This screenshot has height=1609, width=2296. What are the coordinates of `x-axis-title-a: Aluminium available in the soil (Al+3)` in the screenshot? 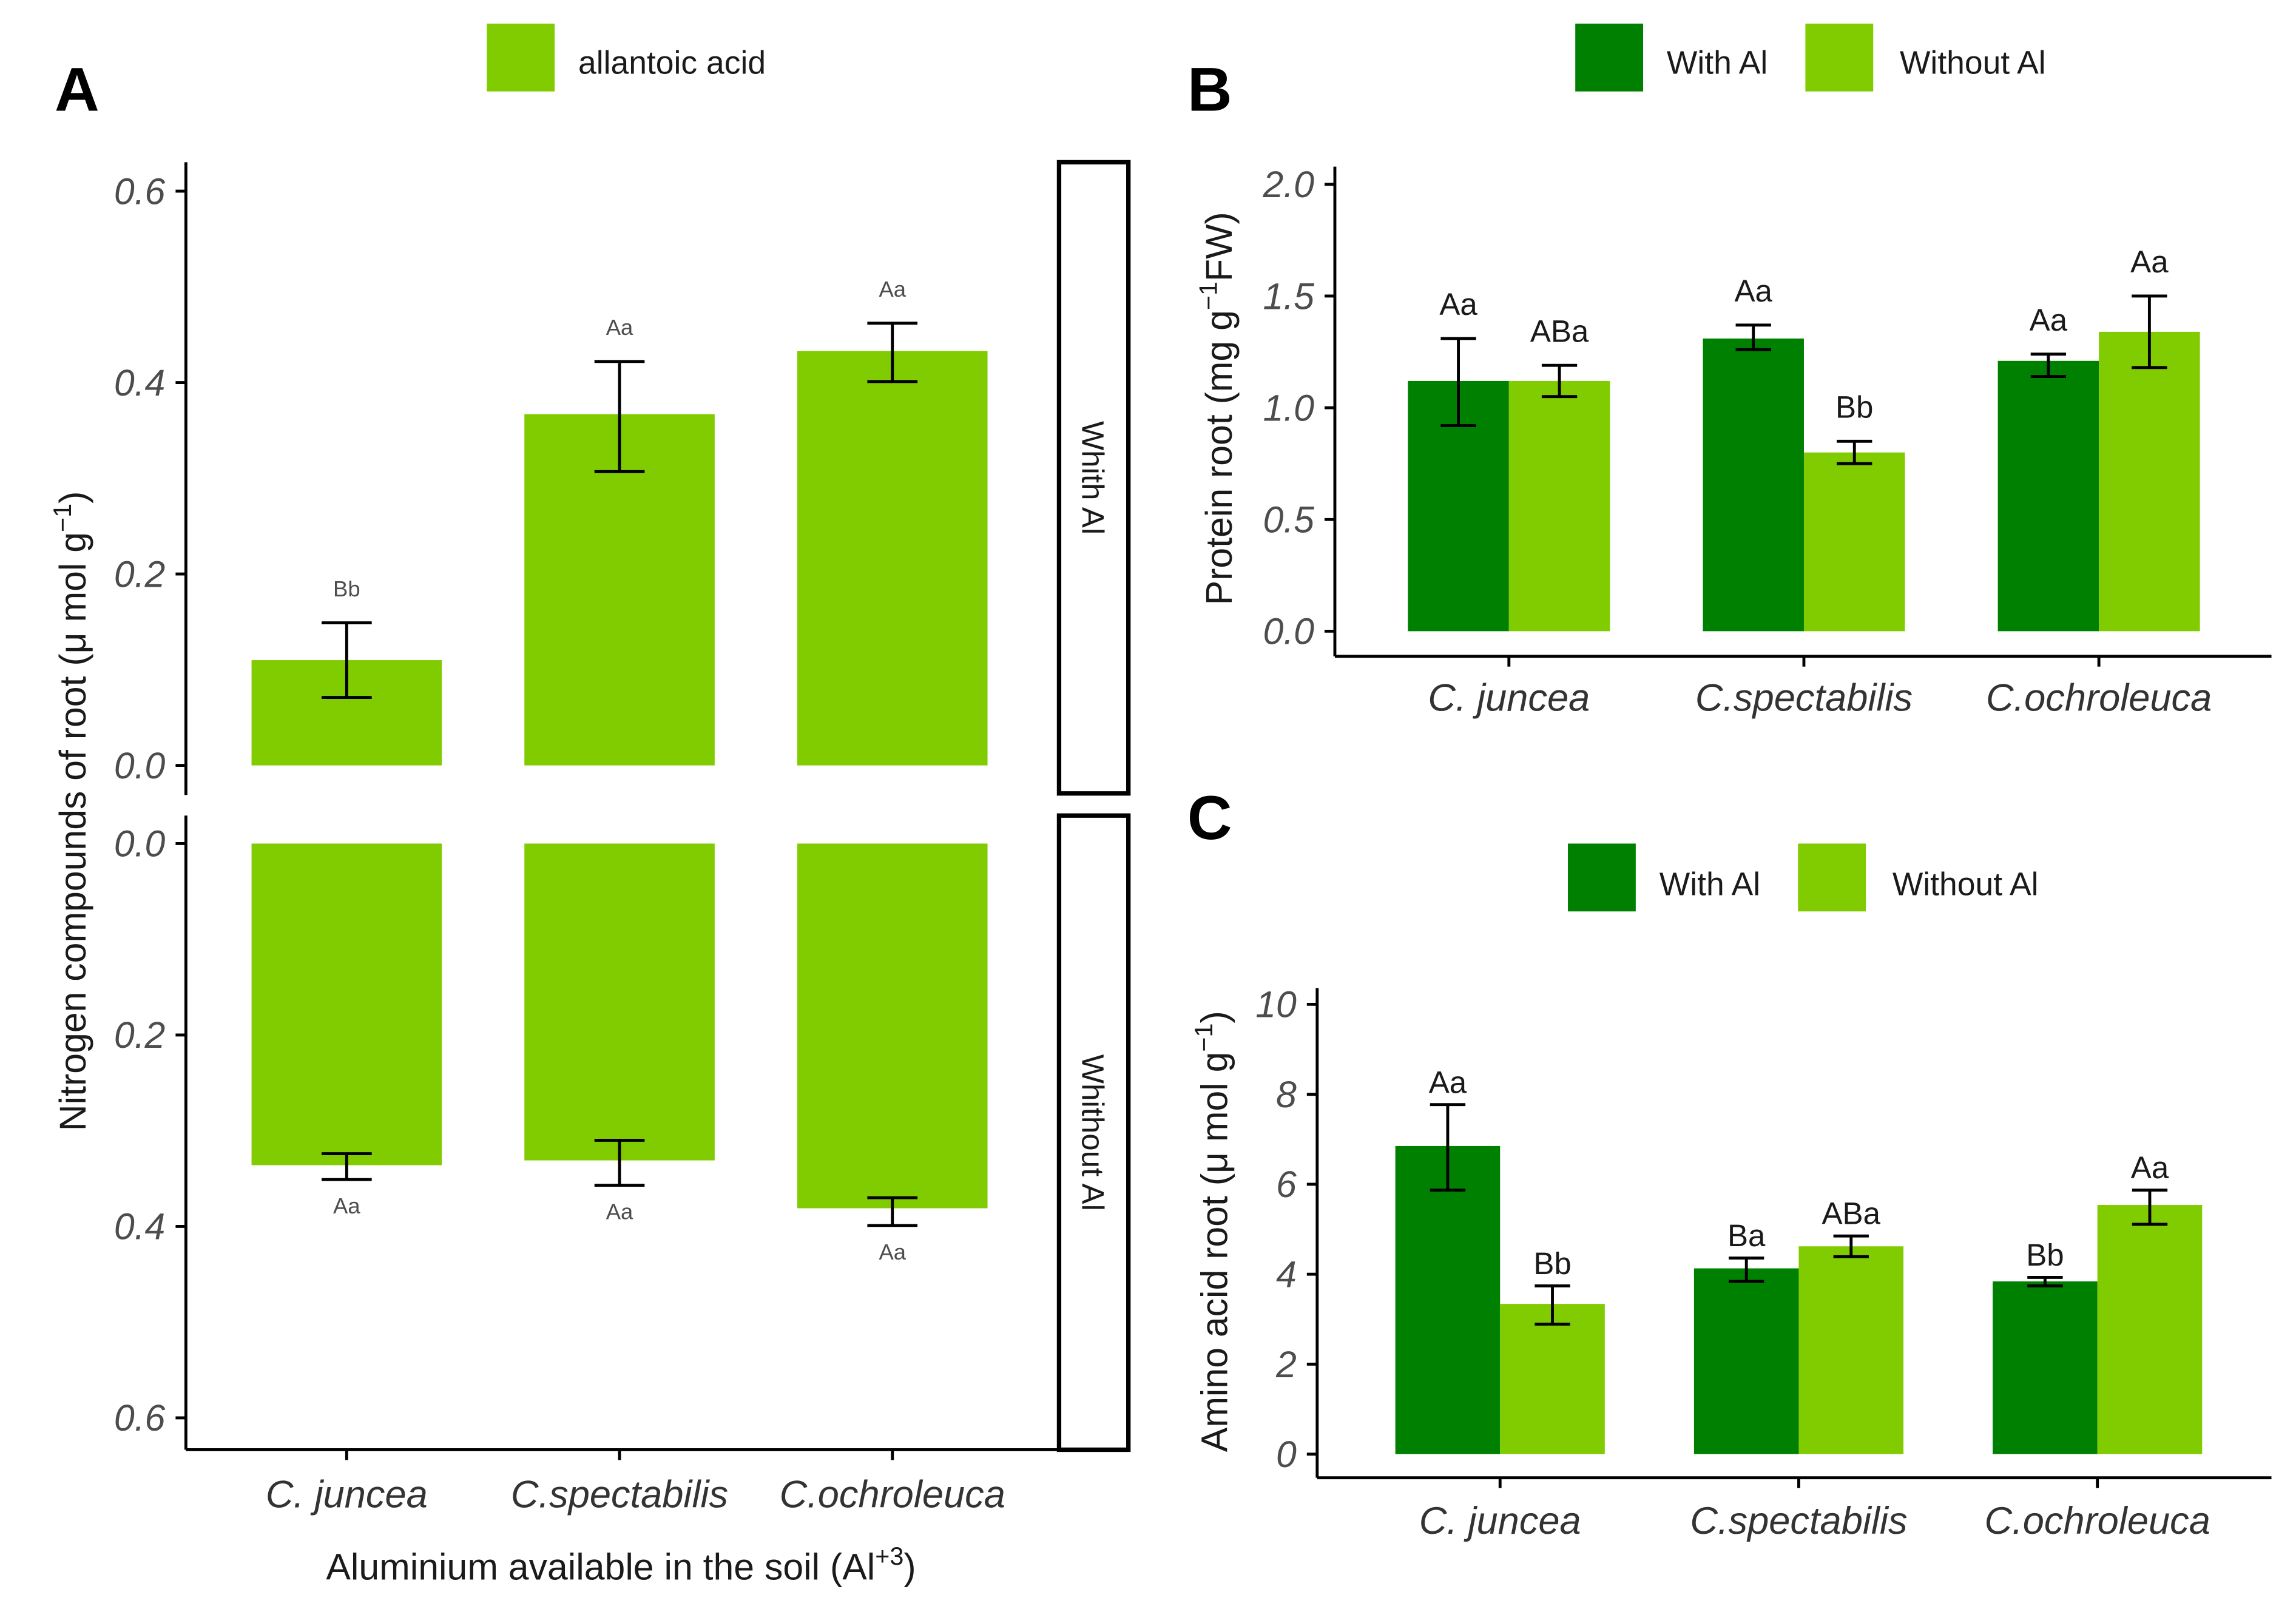 It's located at (621, 1564).